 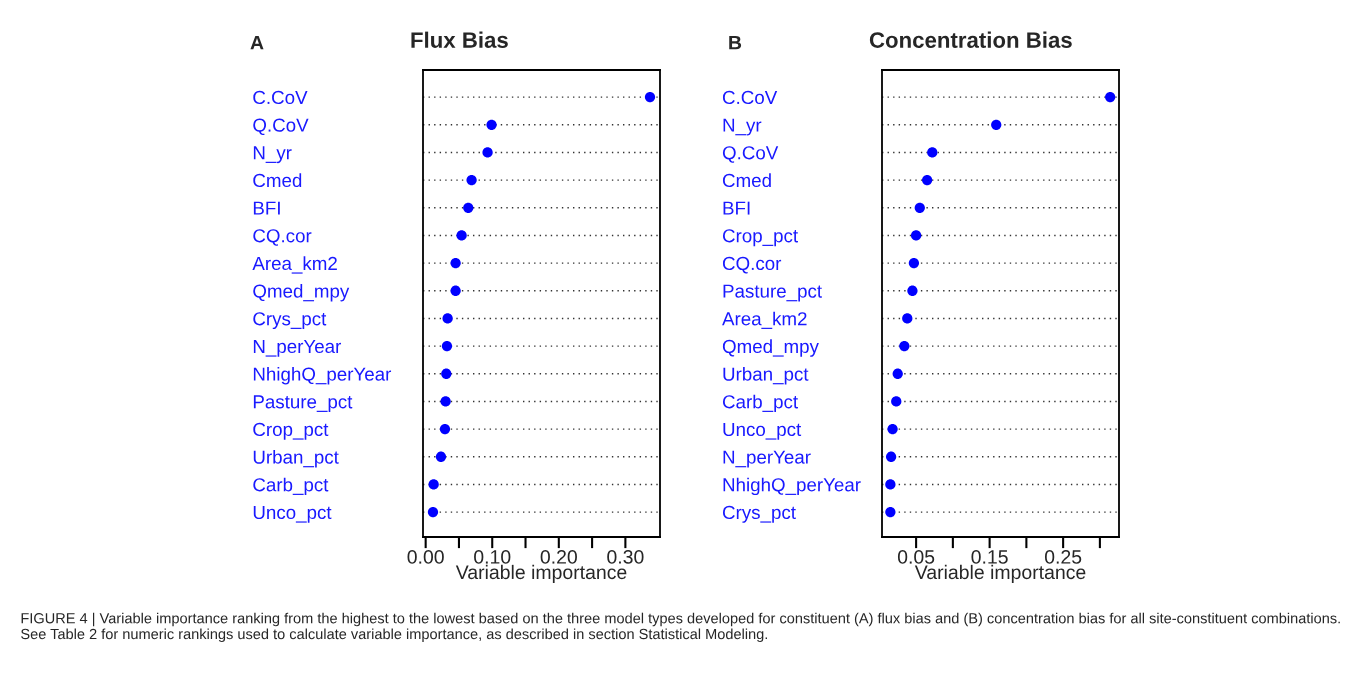 I want to click on caption: FIGURE 4 | Variable importance ranking from the highest to the lowest based on the three model types developed for constituent (A) flux bias and (B) concentration bias for all site-constituent combinations. See Table 2 for numeric rankings used to calculate variable importance, as described in section Statistical Modeling., so click(x=680, y=627).